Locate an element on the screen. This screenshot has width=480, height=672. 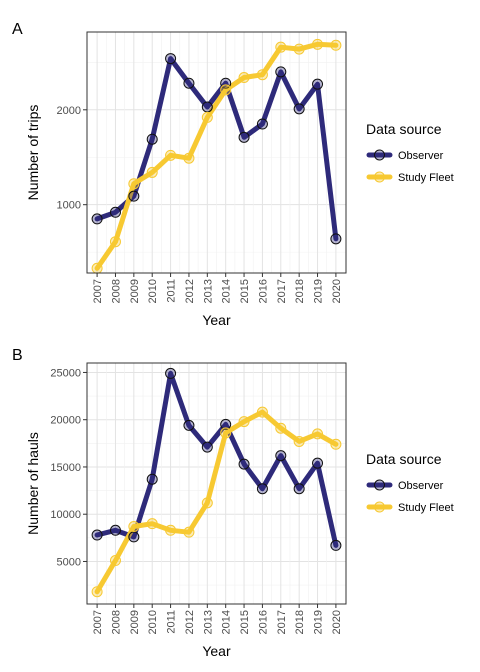
panel-tag: B is located at coordinates (17, 355).